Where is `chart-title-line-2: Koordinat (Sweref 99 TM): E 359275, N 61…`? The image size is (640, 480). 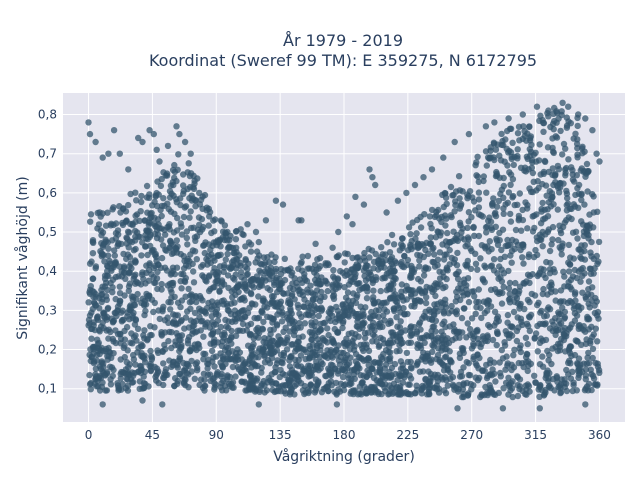
chart-title-line-2: Koordinat (Sweref 99 TM): E 359275, N 61… is located at coordinates (343, 60).